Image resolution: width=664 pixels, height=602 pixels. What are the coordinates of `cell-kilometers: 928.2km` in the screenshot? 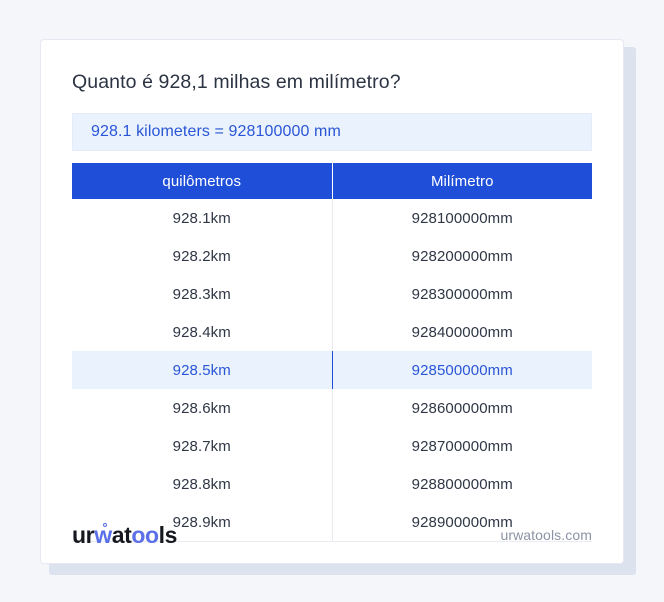 It's located at (202, 256).